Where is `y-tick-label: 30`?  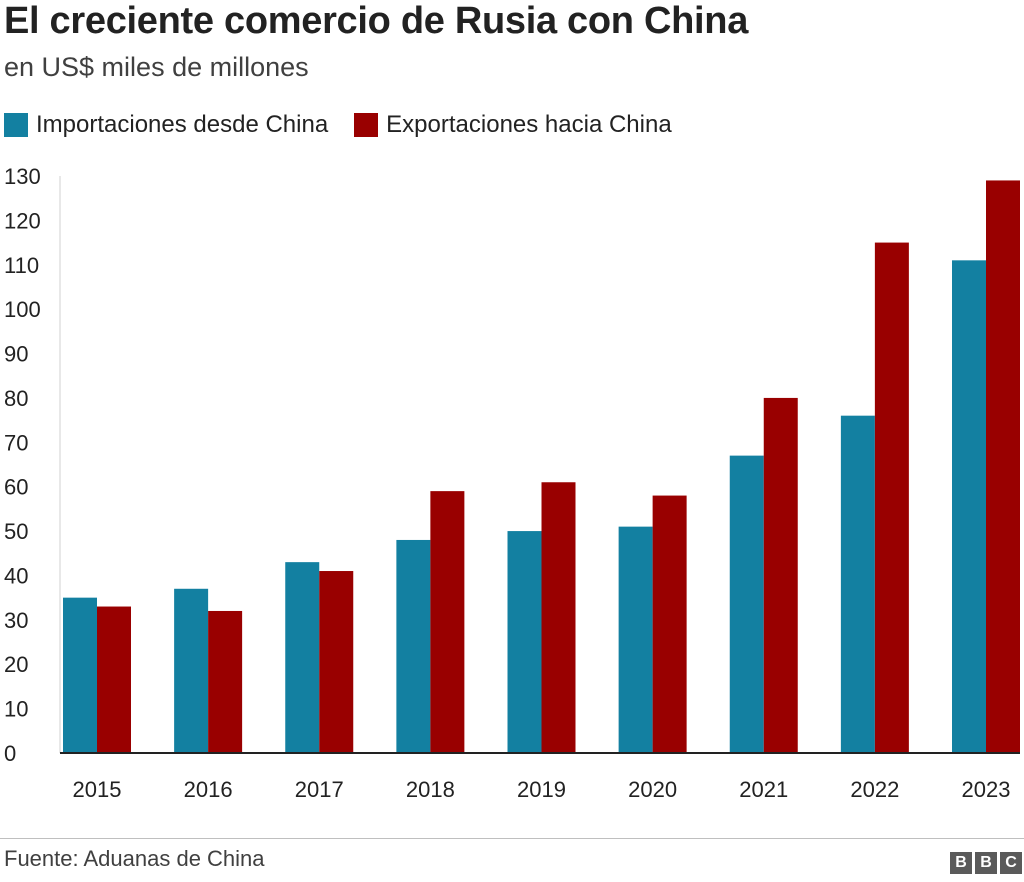
y-tick-label: 30 is located at coordinates (16, 620).